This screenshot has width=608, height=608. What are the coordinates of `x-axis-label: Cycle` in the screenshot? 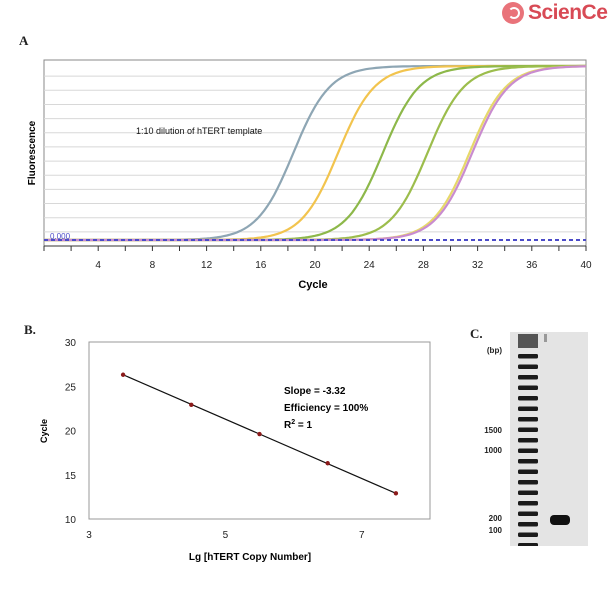 It's located at (312, 285).